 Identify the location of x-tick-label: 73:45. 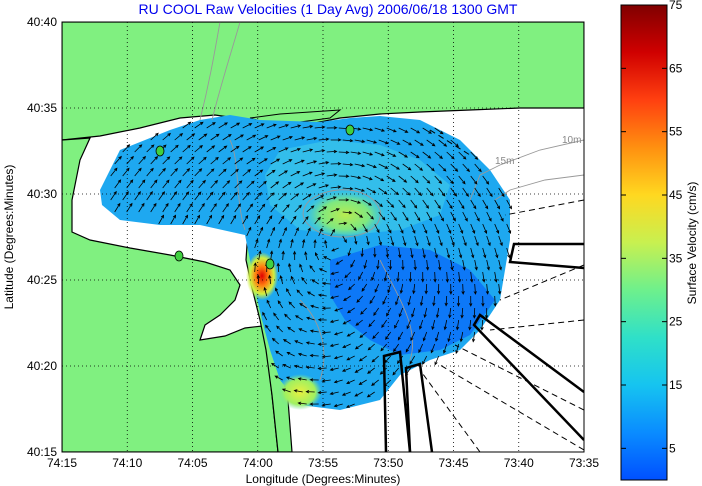
(453, 463).